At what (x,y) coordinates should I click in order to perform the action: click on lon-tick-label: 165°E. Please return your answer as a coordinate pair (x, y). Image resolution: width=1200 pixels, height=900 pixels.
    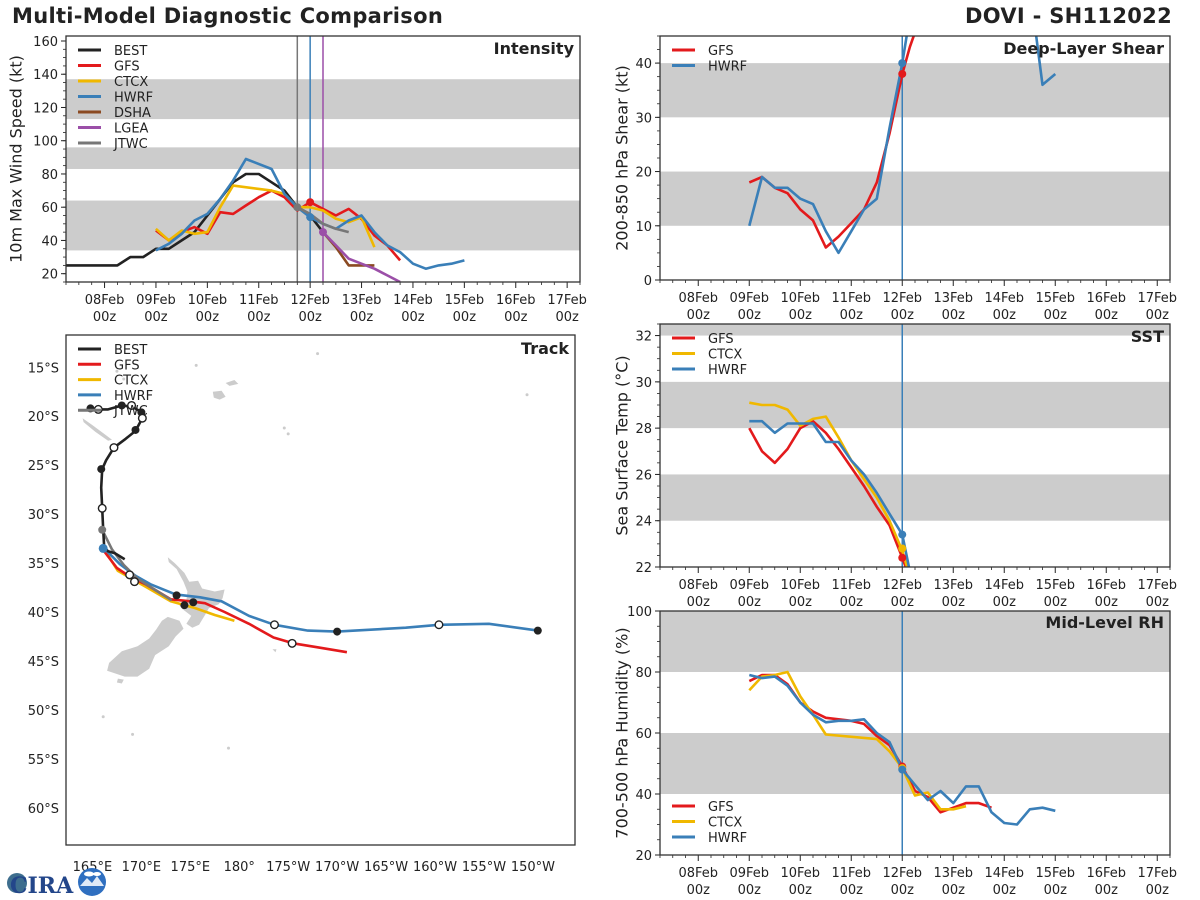
    Looking at the image, I should click on (93, 867).